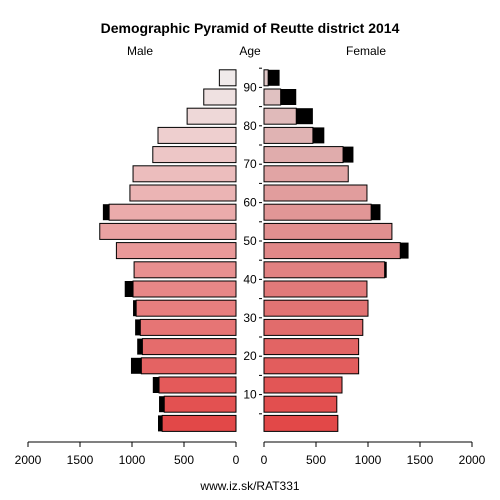 The height and width of the screenshot is (500, 500). I want to click on female-x-tick-label-1500: 1500, so click(420, 460).